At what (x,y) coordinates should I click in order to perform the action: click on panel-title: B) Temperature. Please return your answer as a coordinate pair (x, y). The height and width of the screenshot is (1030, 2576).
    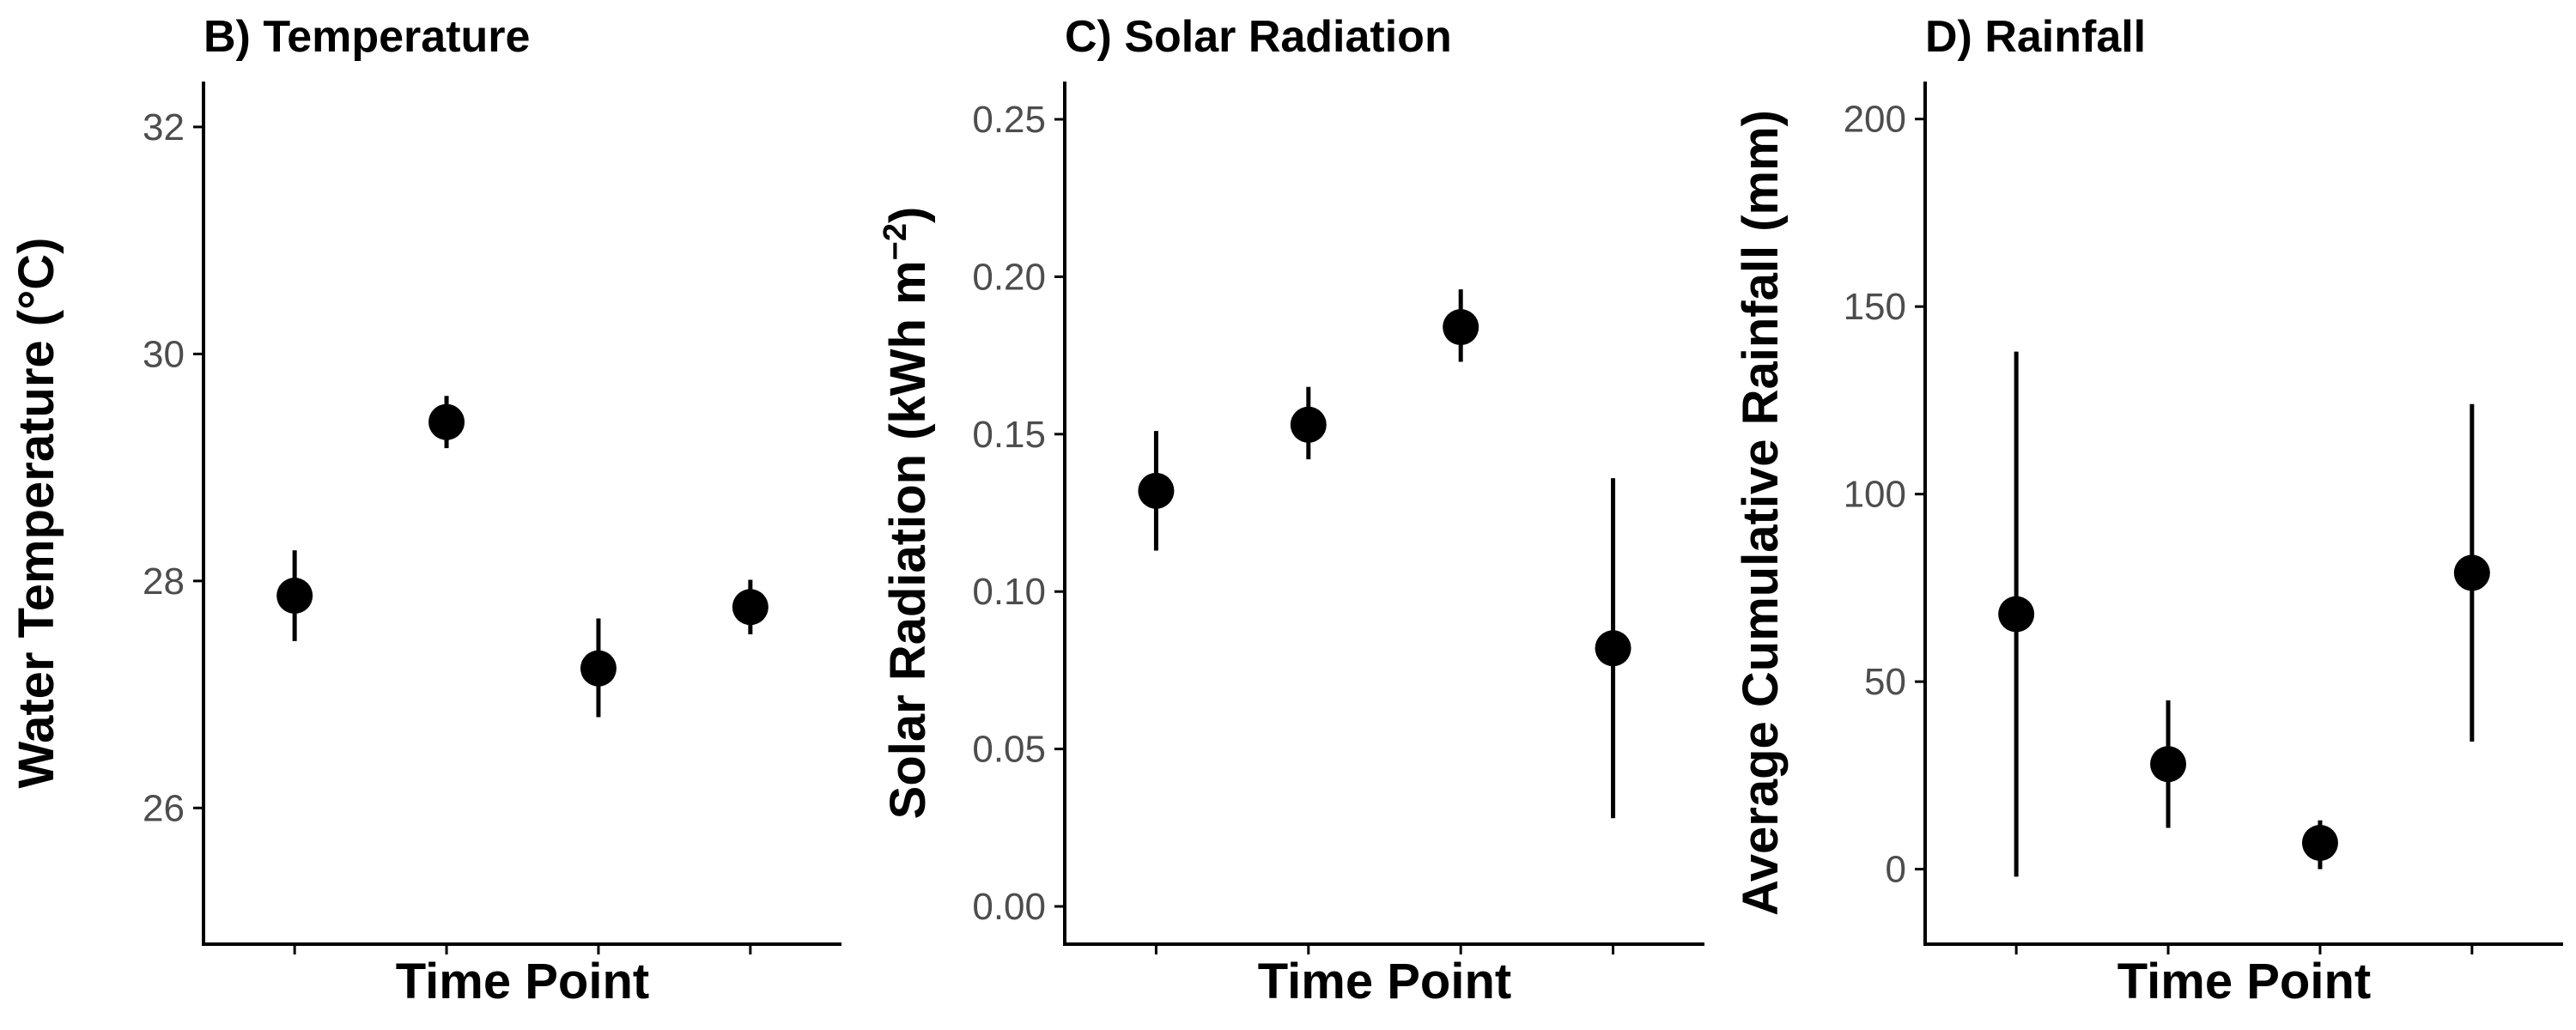
    Looking at the image, I should click on (367, 37).